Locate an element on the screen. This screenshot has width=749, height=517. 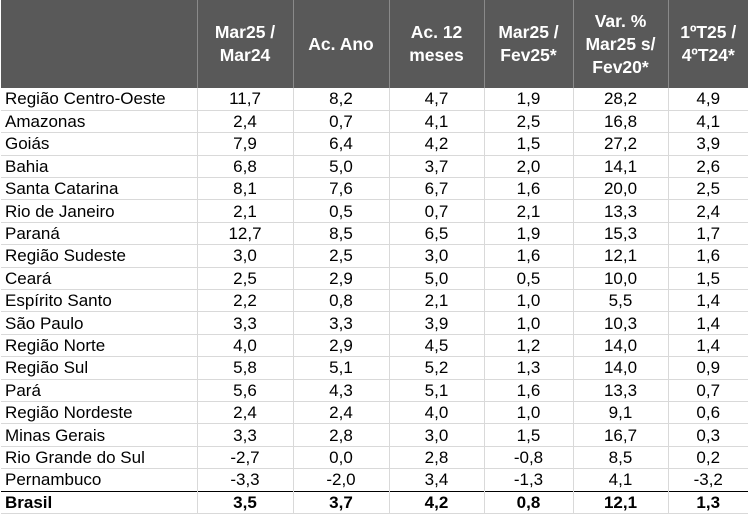
value-cell: -3,2 is located at coordinates (707, 480).